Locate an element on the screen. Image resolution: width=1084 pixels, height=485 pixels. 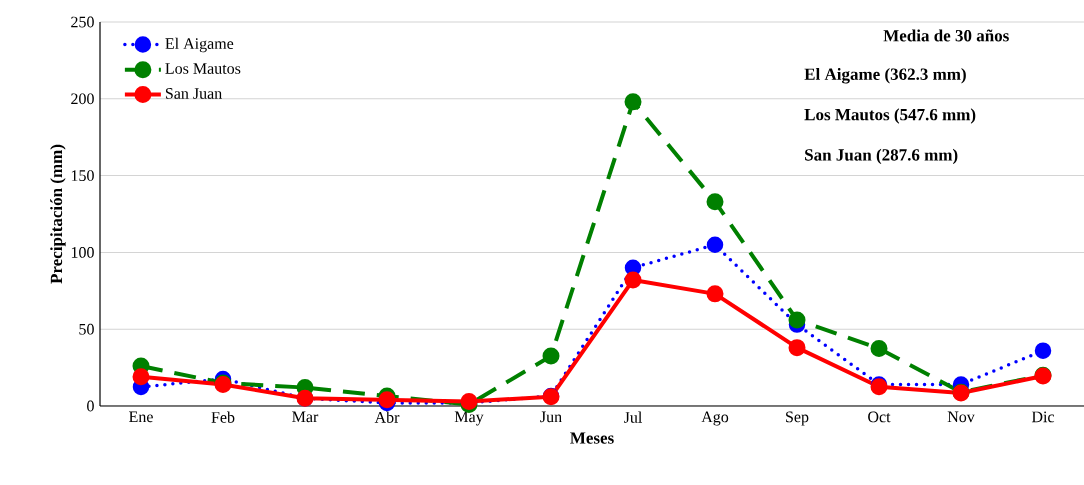
x-tick-label: Ago is located at coordinates (715, 418).